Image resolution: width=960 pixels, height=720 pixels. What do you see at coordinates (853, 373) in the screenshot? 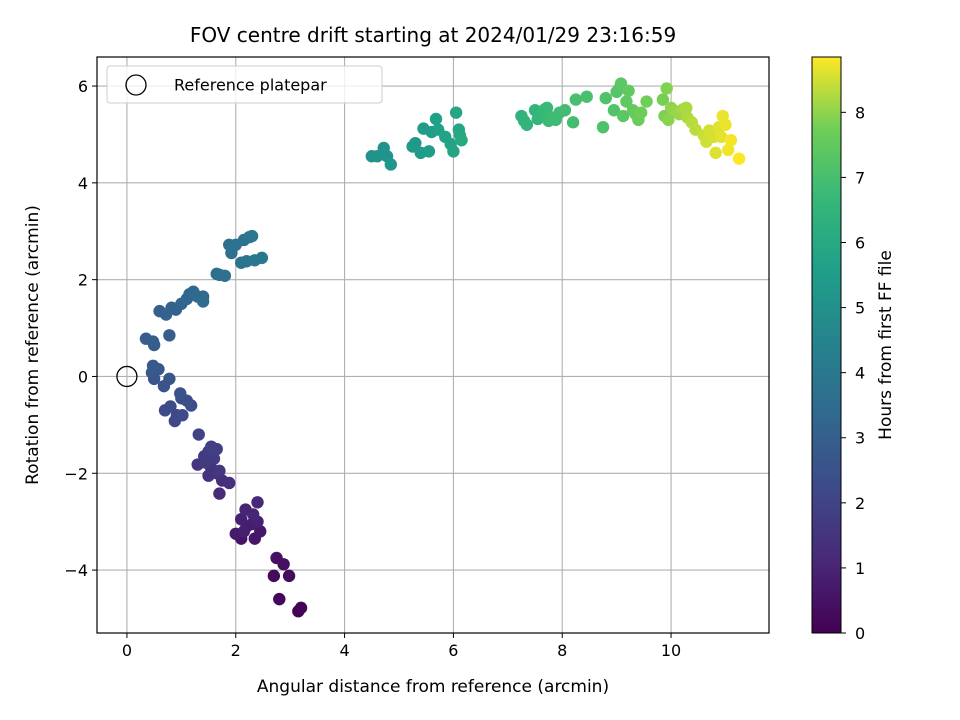
I see `colorbar-ticks: 0 1 2 3 4 5 6 7 8` at bounding box center [853, 373].